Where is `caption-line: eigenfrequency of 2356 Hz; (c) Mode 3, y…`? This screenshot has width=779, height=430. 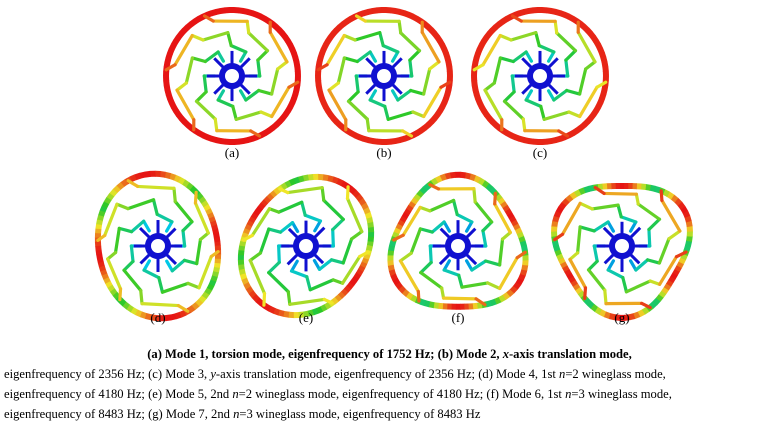
caption-line: eigenfrequency of 2356 Hz; (c) Mode 3, y… is located at coordinates (389, 374).